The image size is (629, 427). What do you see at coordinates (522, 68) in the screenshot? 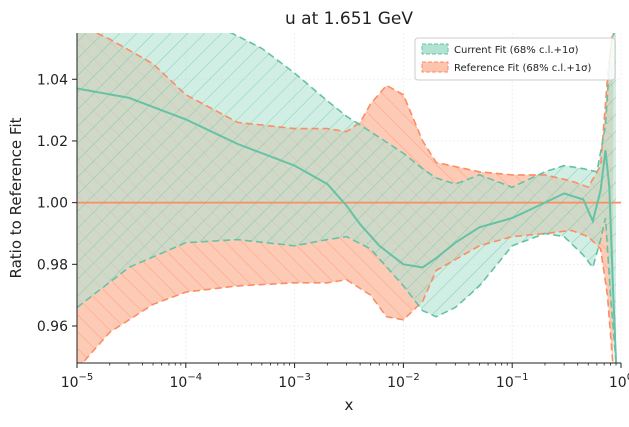
I see `legend-label-reference: Reference Fit (68% c.l.+1σ)` at bounding box center [522, 68].